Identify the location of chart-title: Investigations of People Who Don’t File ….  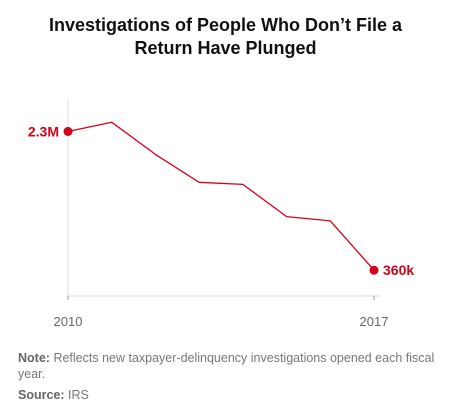
(225, 37).